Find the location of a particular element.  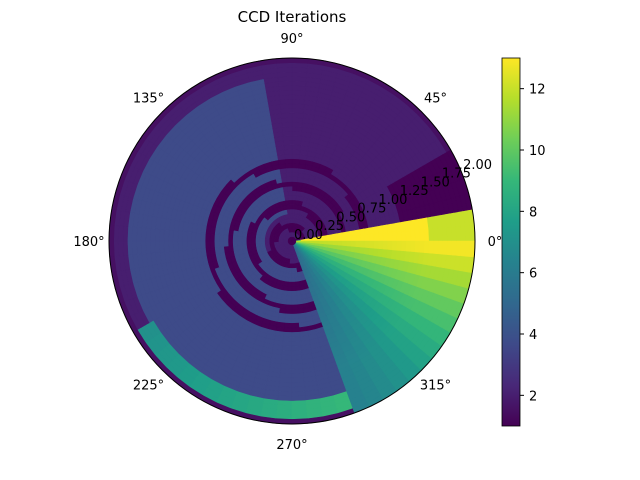

r-tick-label: 0.00 is located at coordinates (308, 235).